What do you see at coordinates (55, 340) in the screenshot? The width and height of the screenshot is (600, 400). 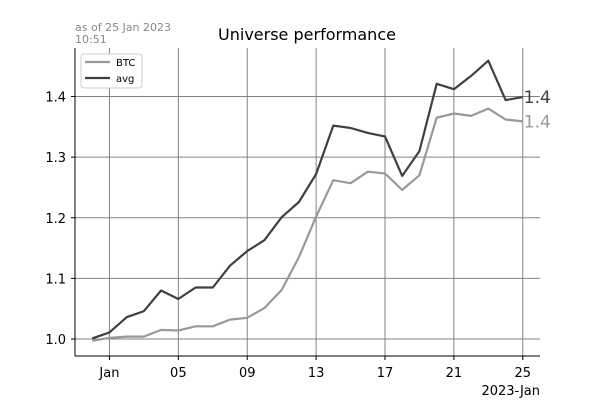 I see `y-tick-label: 1.0` at bounding box center [55, 340].